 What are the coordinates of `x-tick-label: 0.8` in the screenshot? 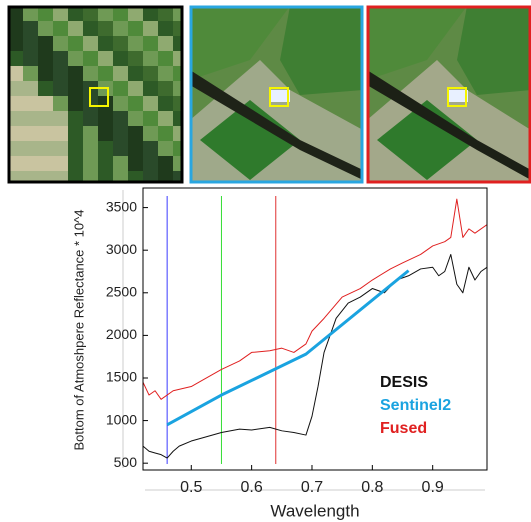 It's located at (372, 487).